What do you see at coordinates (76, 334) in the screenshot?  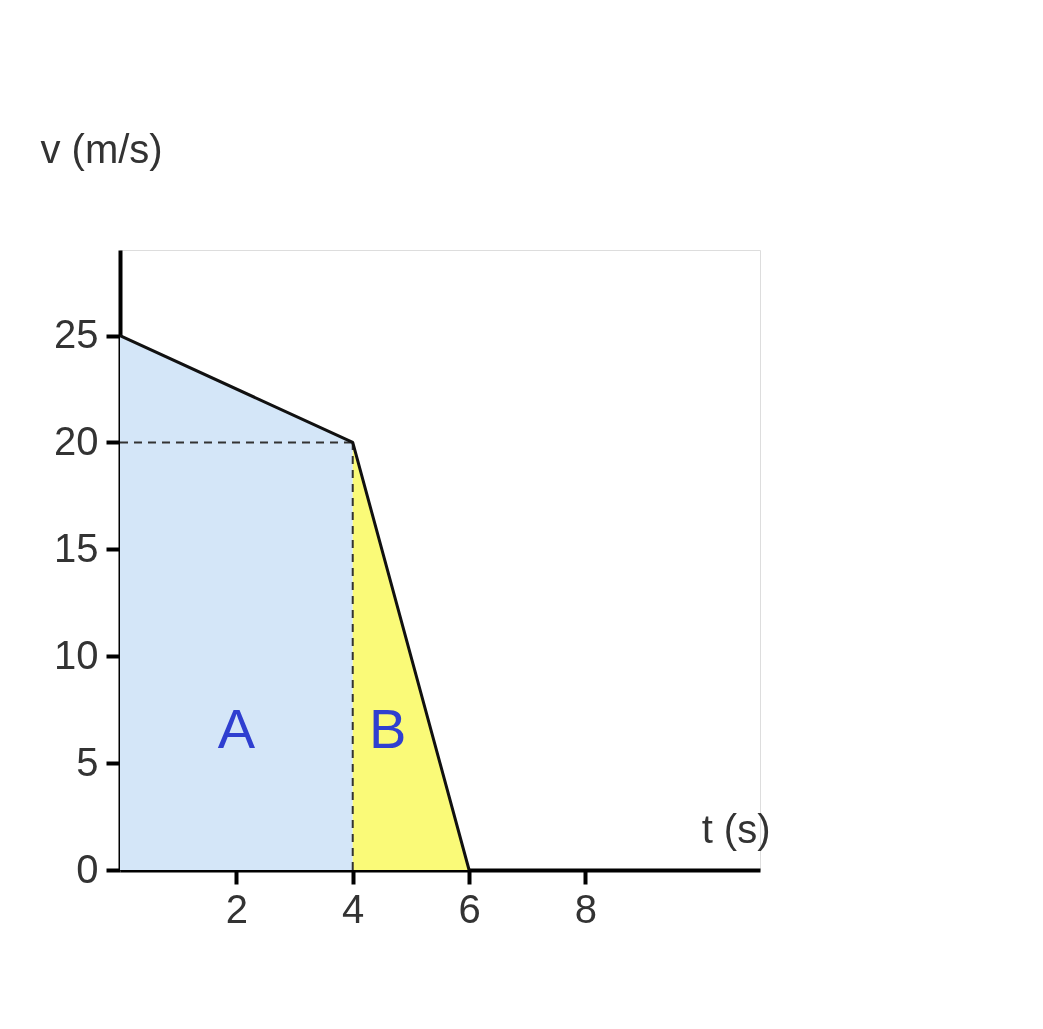 I see `y-tick-label: 25` at bounding box center [76, 334].